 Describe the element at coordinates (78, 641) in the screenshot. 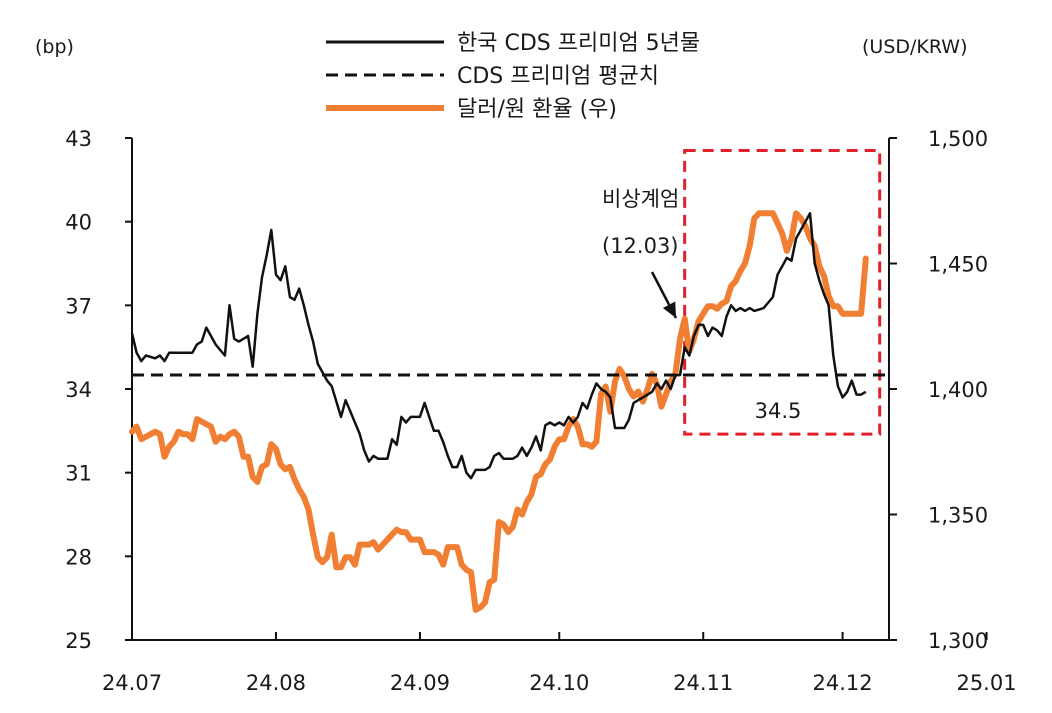

I see `y-left-tick-label: 25` at that location.